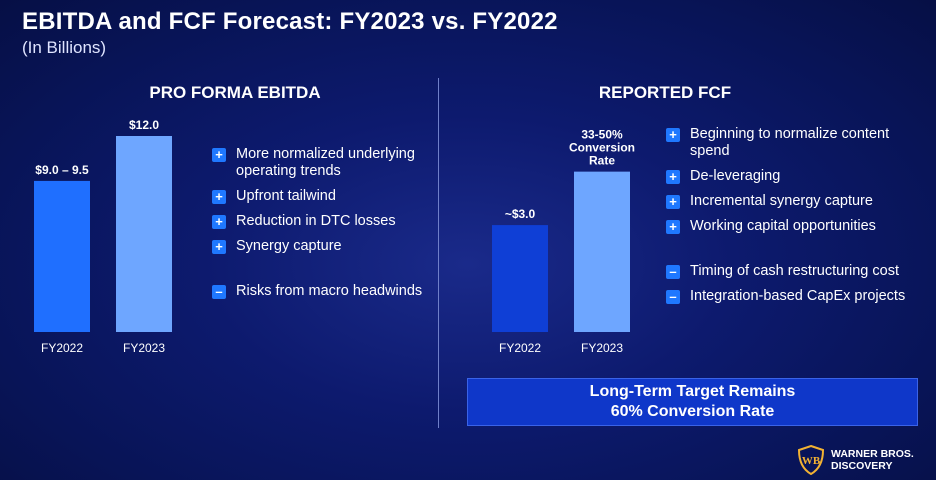 Image resolution: width=936 pixels, height=480 pixels. I want to click on fcf-bar-fy2022, so click(520, 278).